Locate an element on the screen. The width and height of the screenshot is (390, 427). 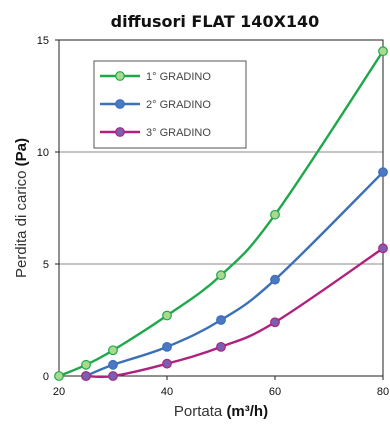
x-tick-label: 80 is located at coordinates (383, 392).